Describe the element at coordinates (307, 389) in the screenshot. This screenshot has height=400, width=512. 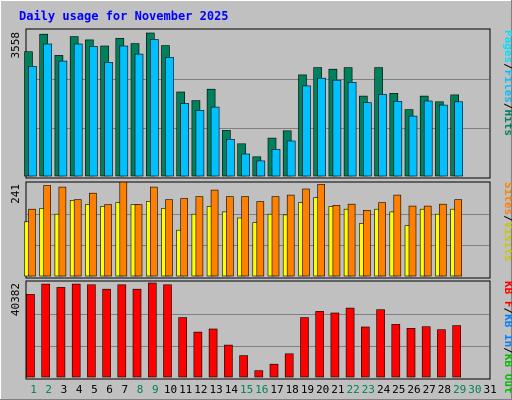
I see `x-label-day: 19` at that location.